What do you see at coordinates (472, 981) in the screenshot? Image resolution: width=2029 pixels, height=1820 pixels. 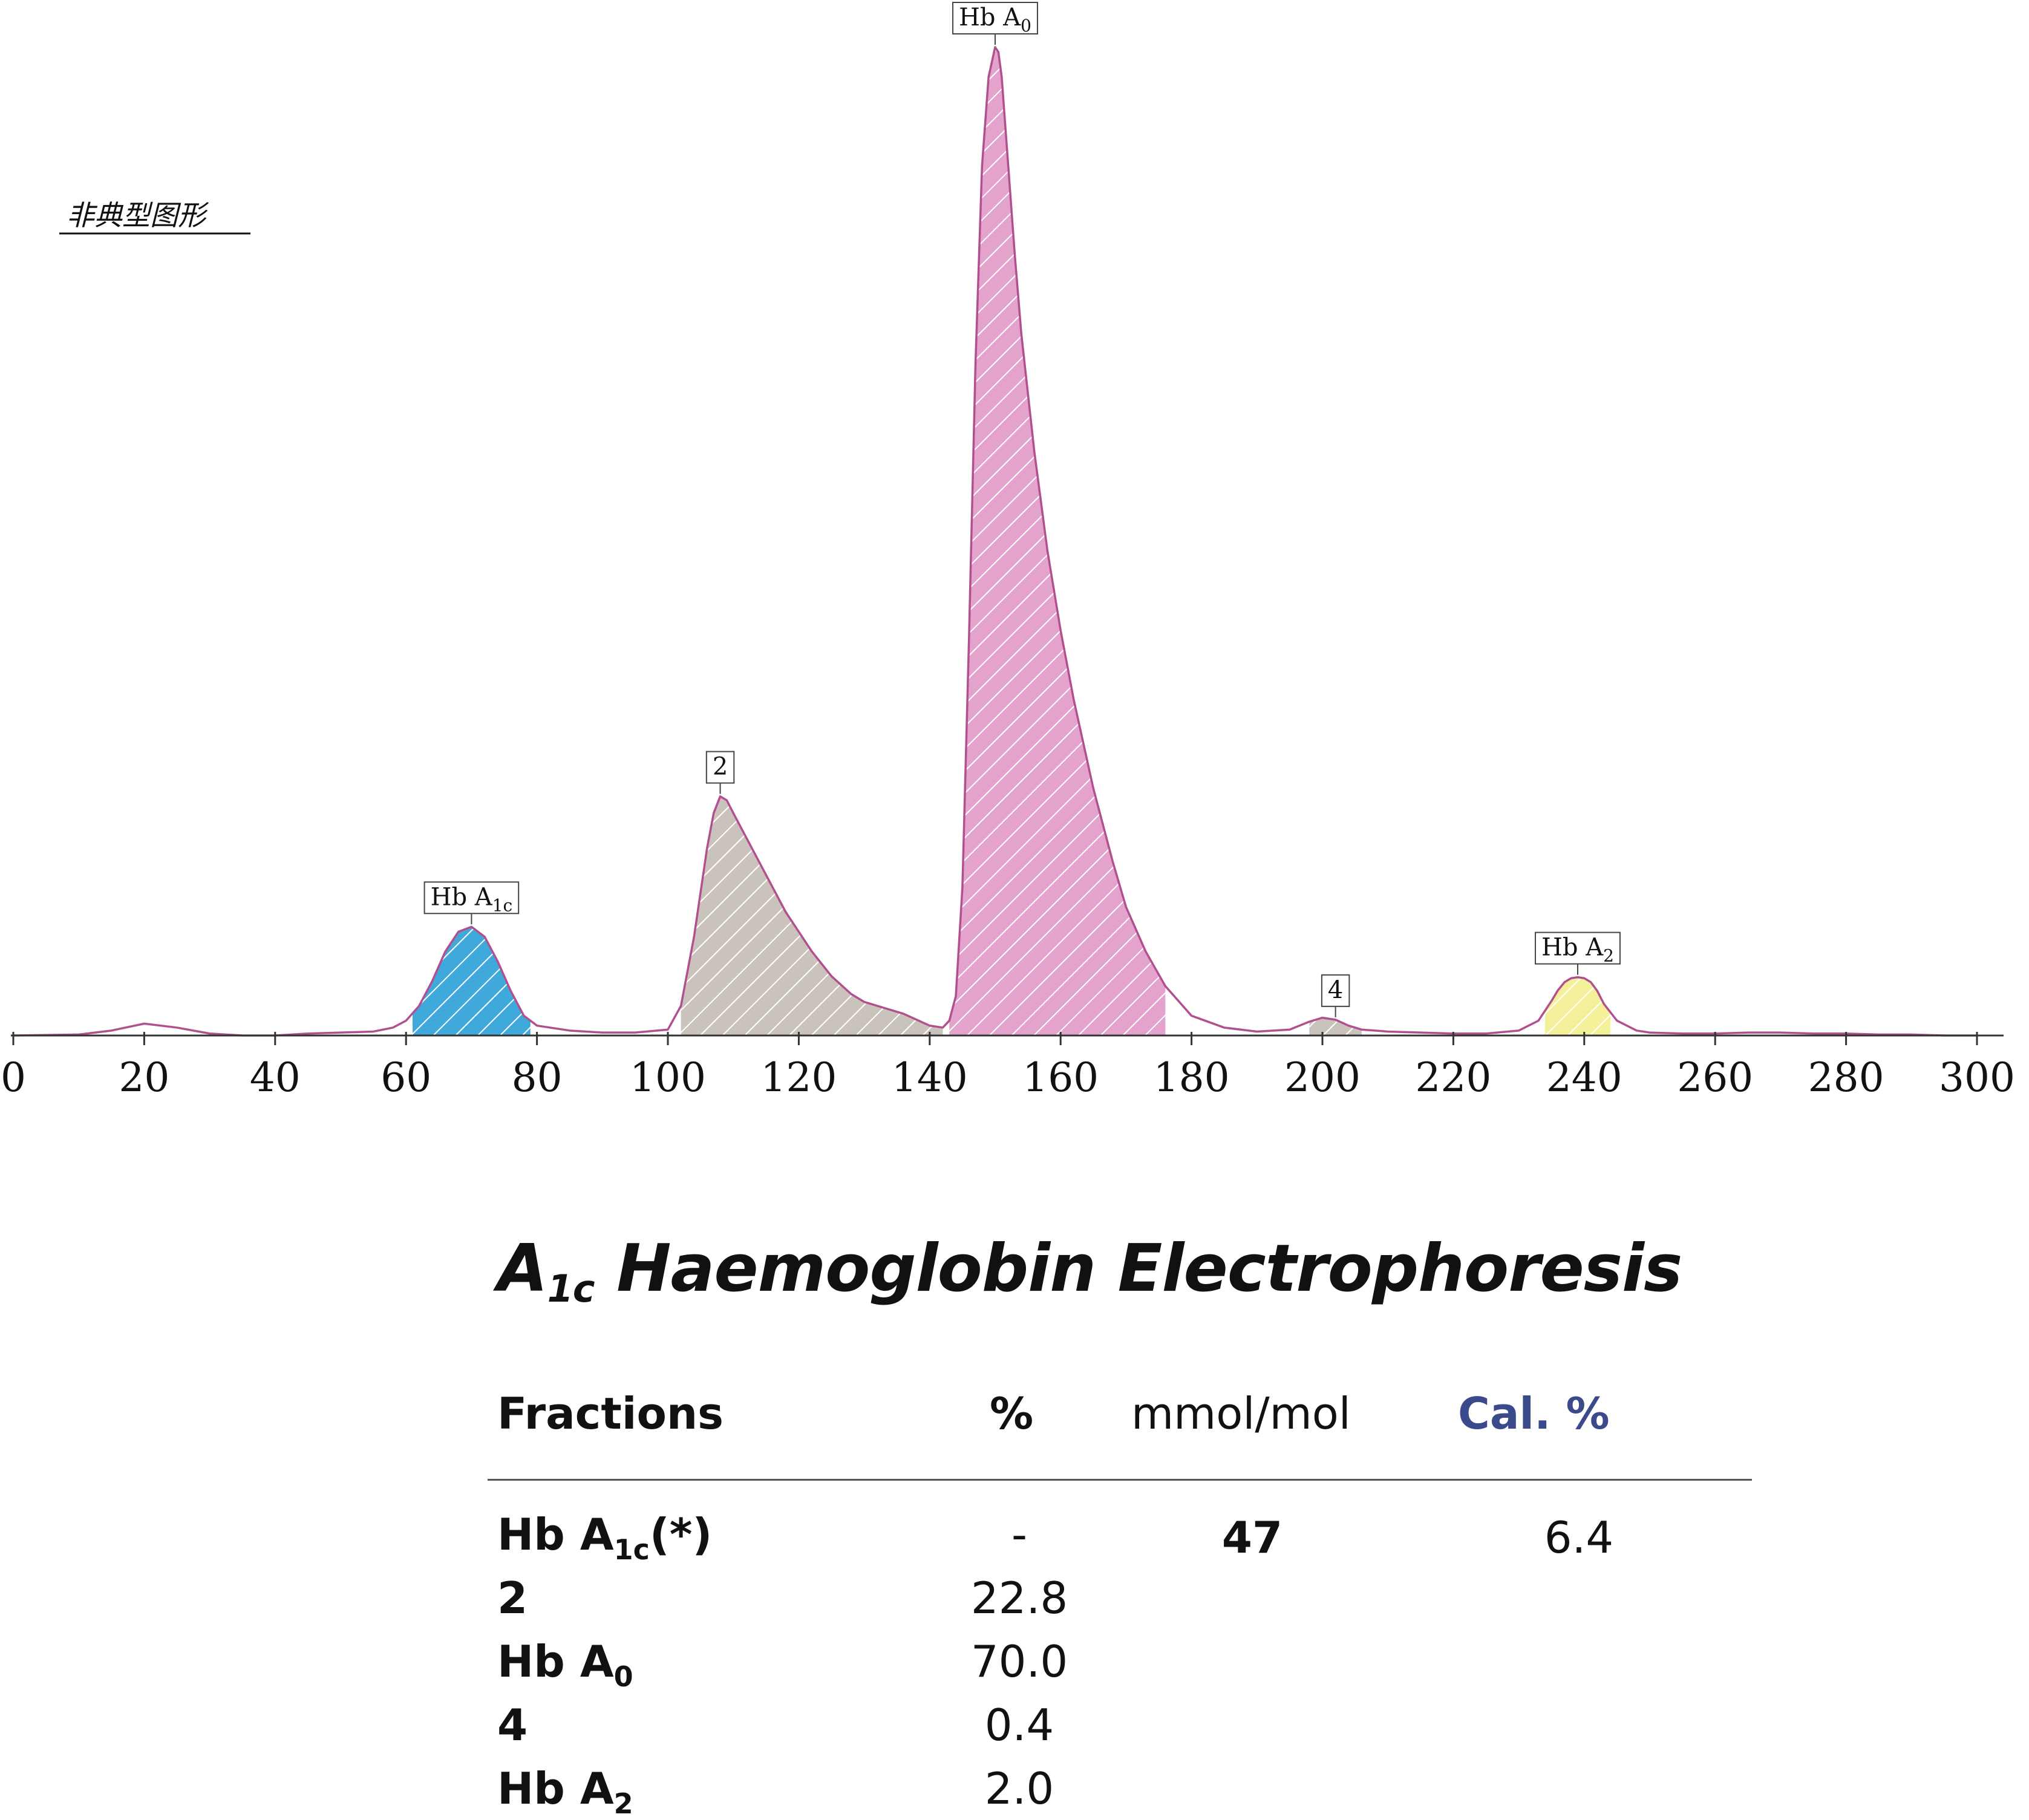 I see `peak-fill-hb-a1c` at bounding box center [472, 981].